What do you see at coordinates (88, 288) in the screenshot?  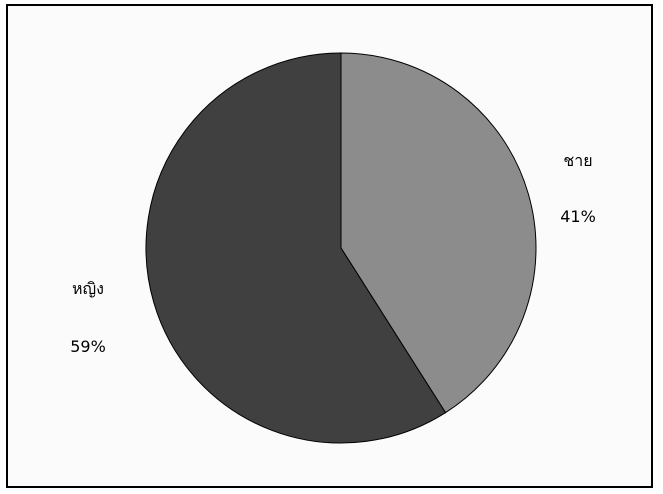 I see `slice-label-2: หญิง` at bounding box center [88, 288].